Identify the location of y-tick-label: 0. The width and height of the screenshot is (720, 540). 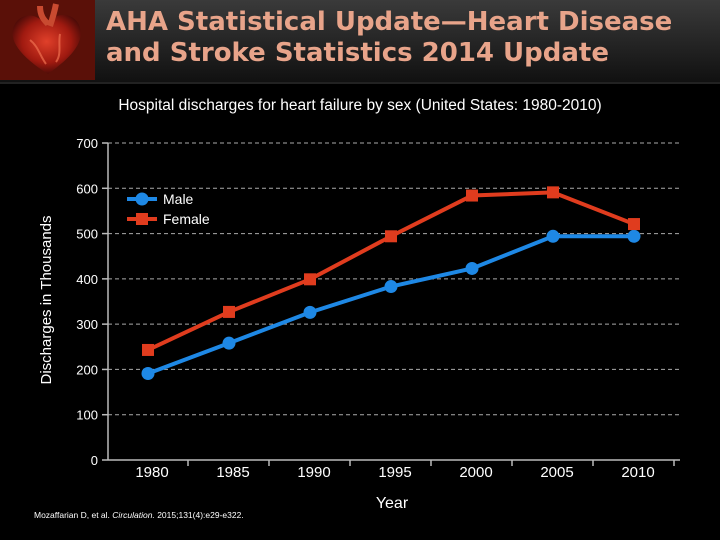
(94, 460).